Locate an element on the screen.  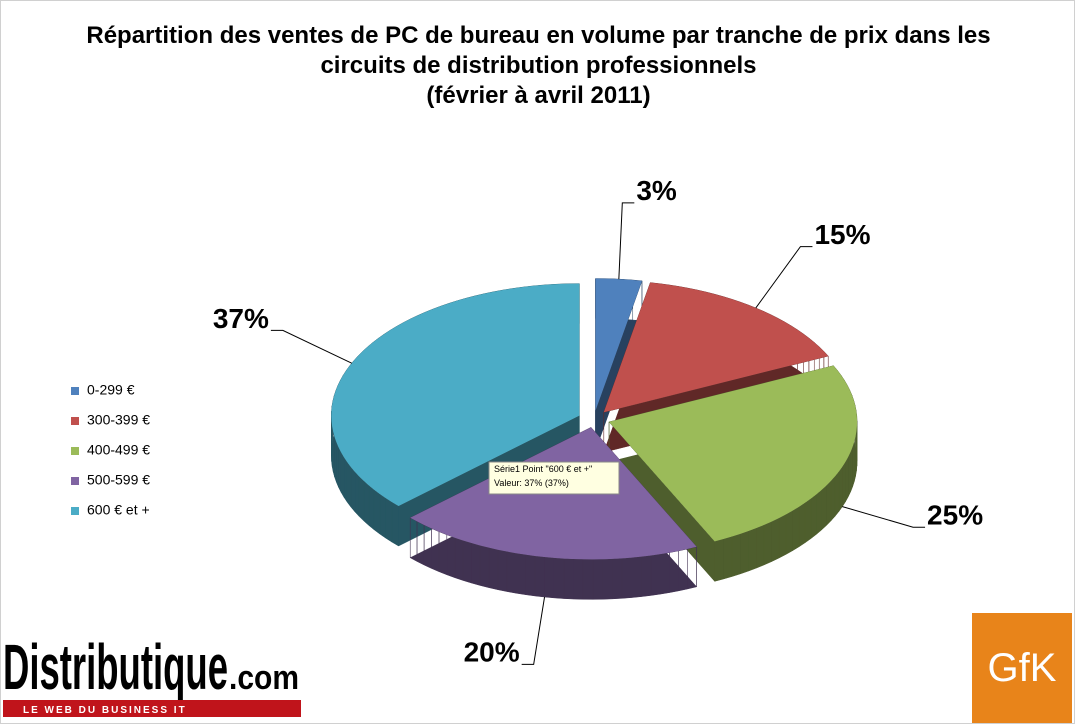
legend-label: 0-299 € is located at coordinates (111, 390).